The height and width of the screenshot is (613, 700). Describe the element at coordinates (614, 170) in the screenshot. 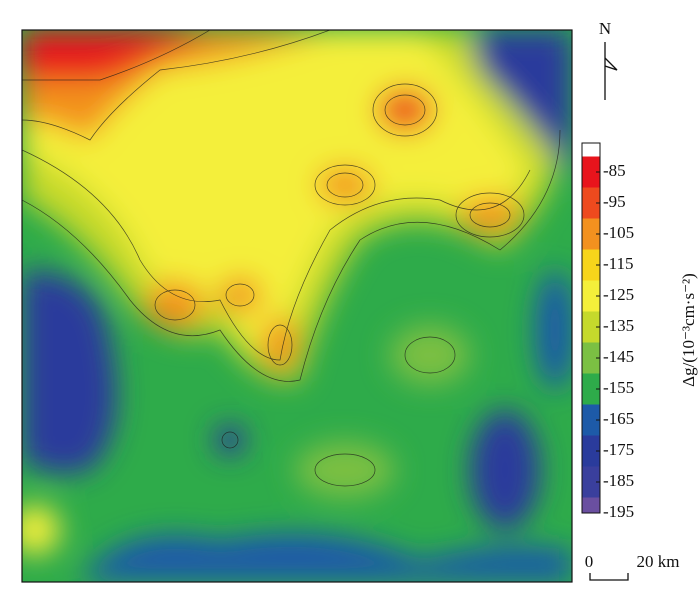

I see `colorbar-tick-label: -85` at that location.